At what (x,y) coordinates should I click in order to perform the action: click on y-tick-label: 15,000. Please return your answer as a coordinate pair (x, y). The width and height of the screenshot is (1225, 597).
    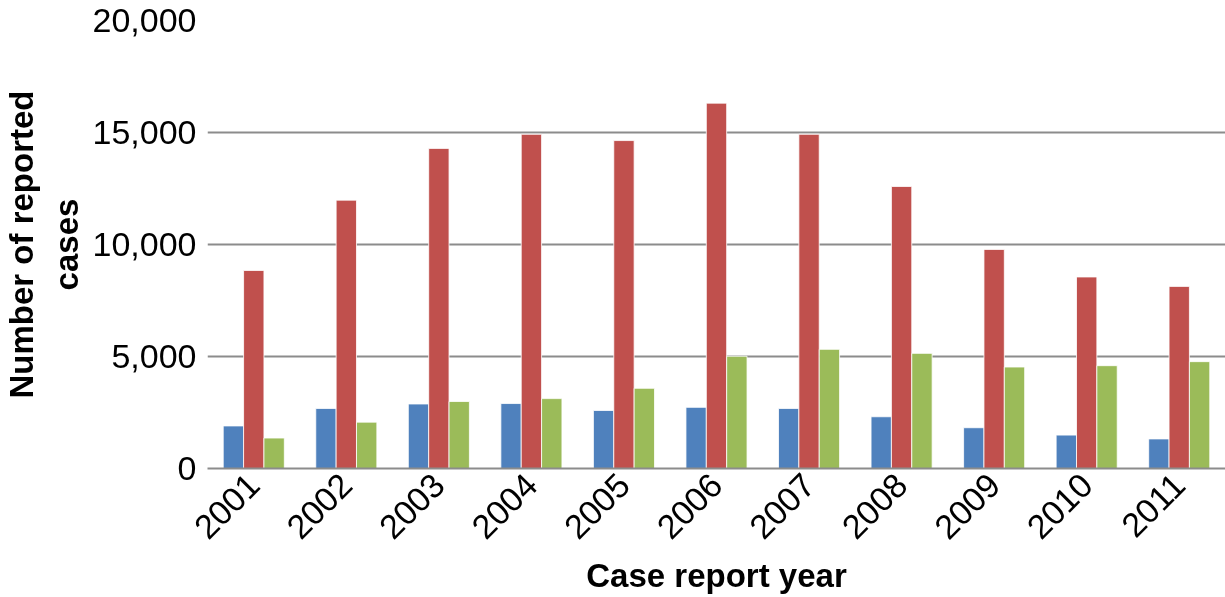
    Looking at the image, I should click on (144, 132).